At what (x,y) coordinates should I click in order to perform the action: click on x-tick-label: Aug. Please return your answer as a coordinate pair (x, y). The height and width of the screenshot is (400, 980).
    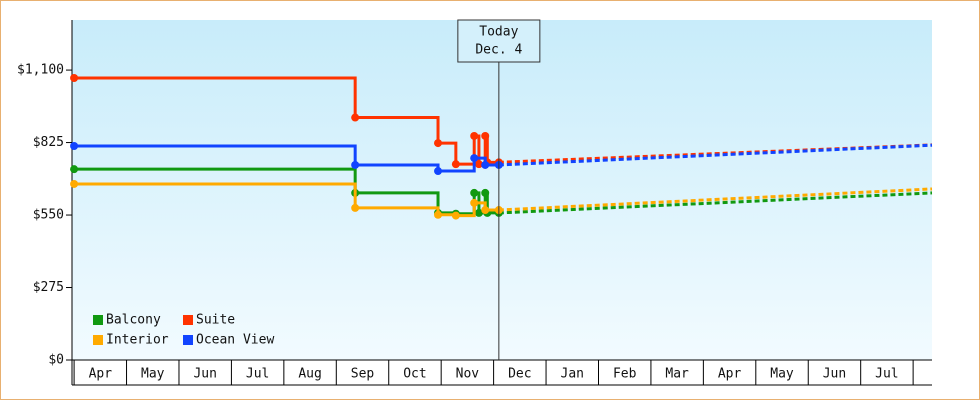
    Looking at the image, I should click on (309, 374).